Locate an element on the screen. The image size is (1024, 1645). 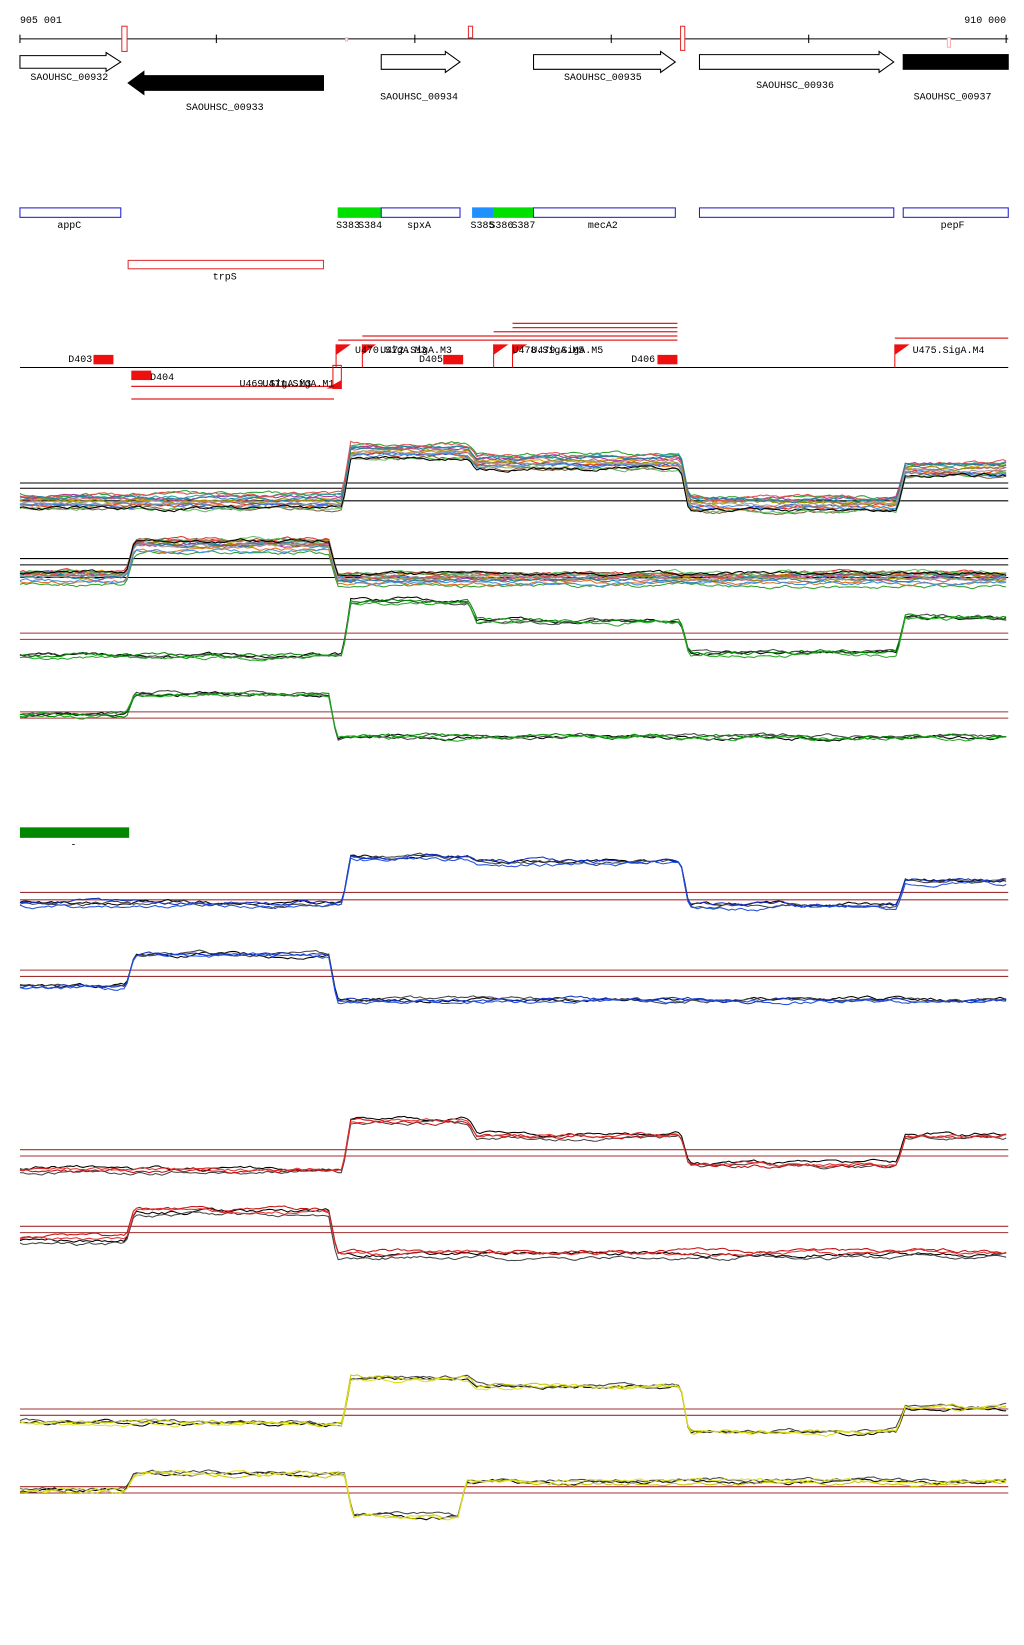
legend-bar is located at coordinates (74, 832).